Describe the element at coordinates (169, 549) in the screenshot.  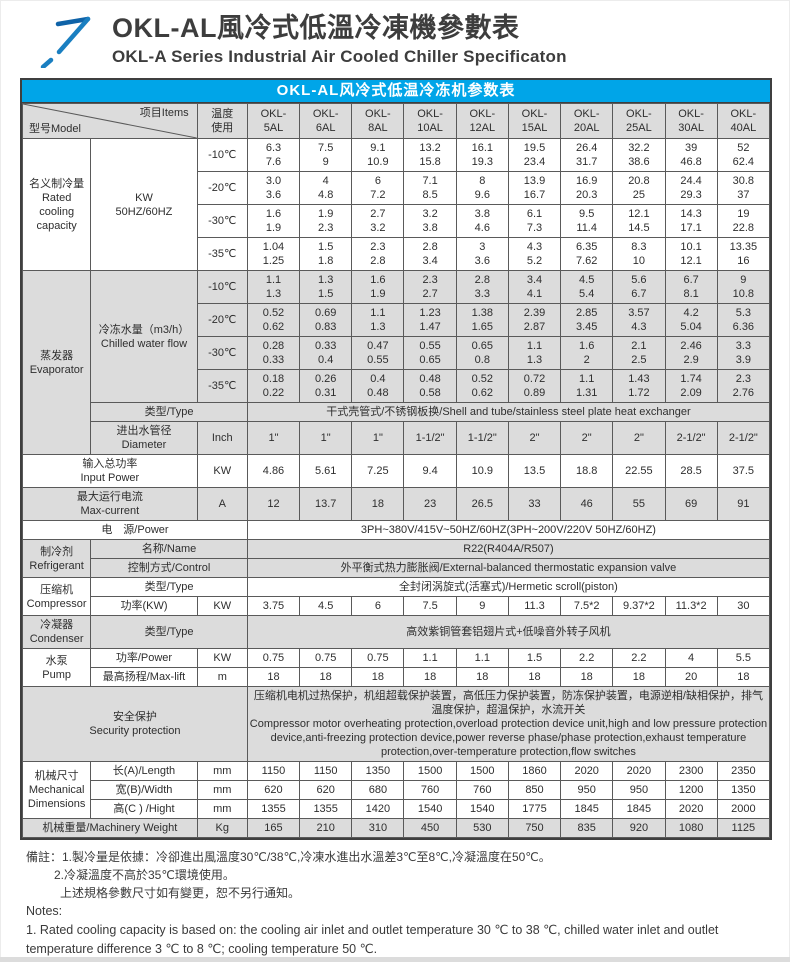
I see `table-cell: 名称/Name` at that location.